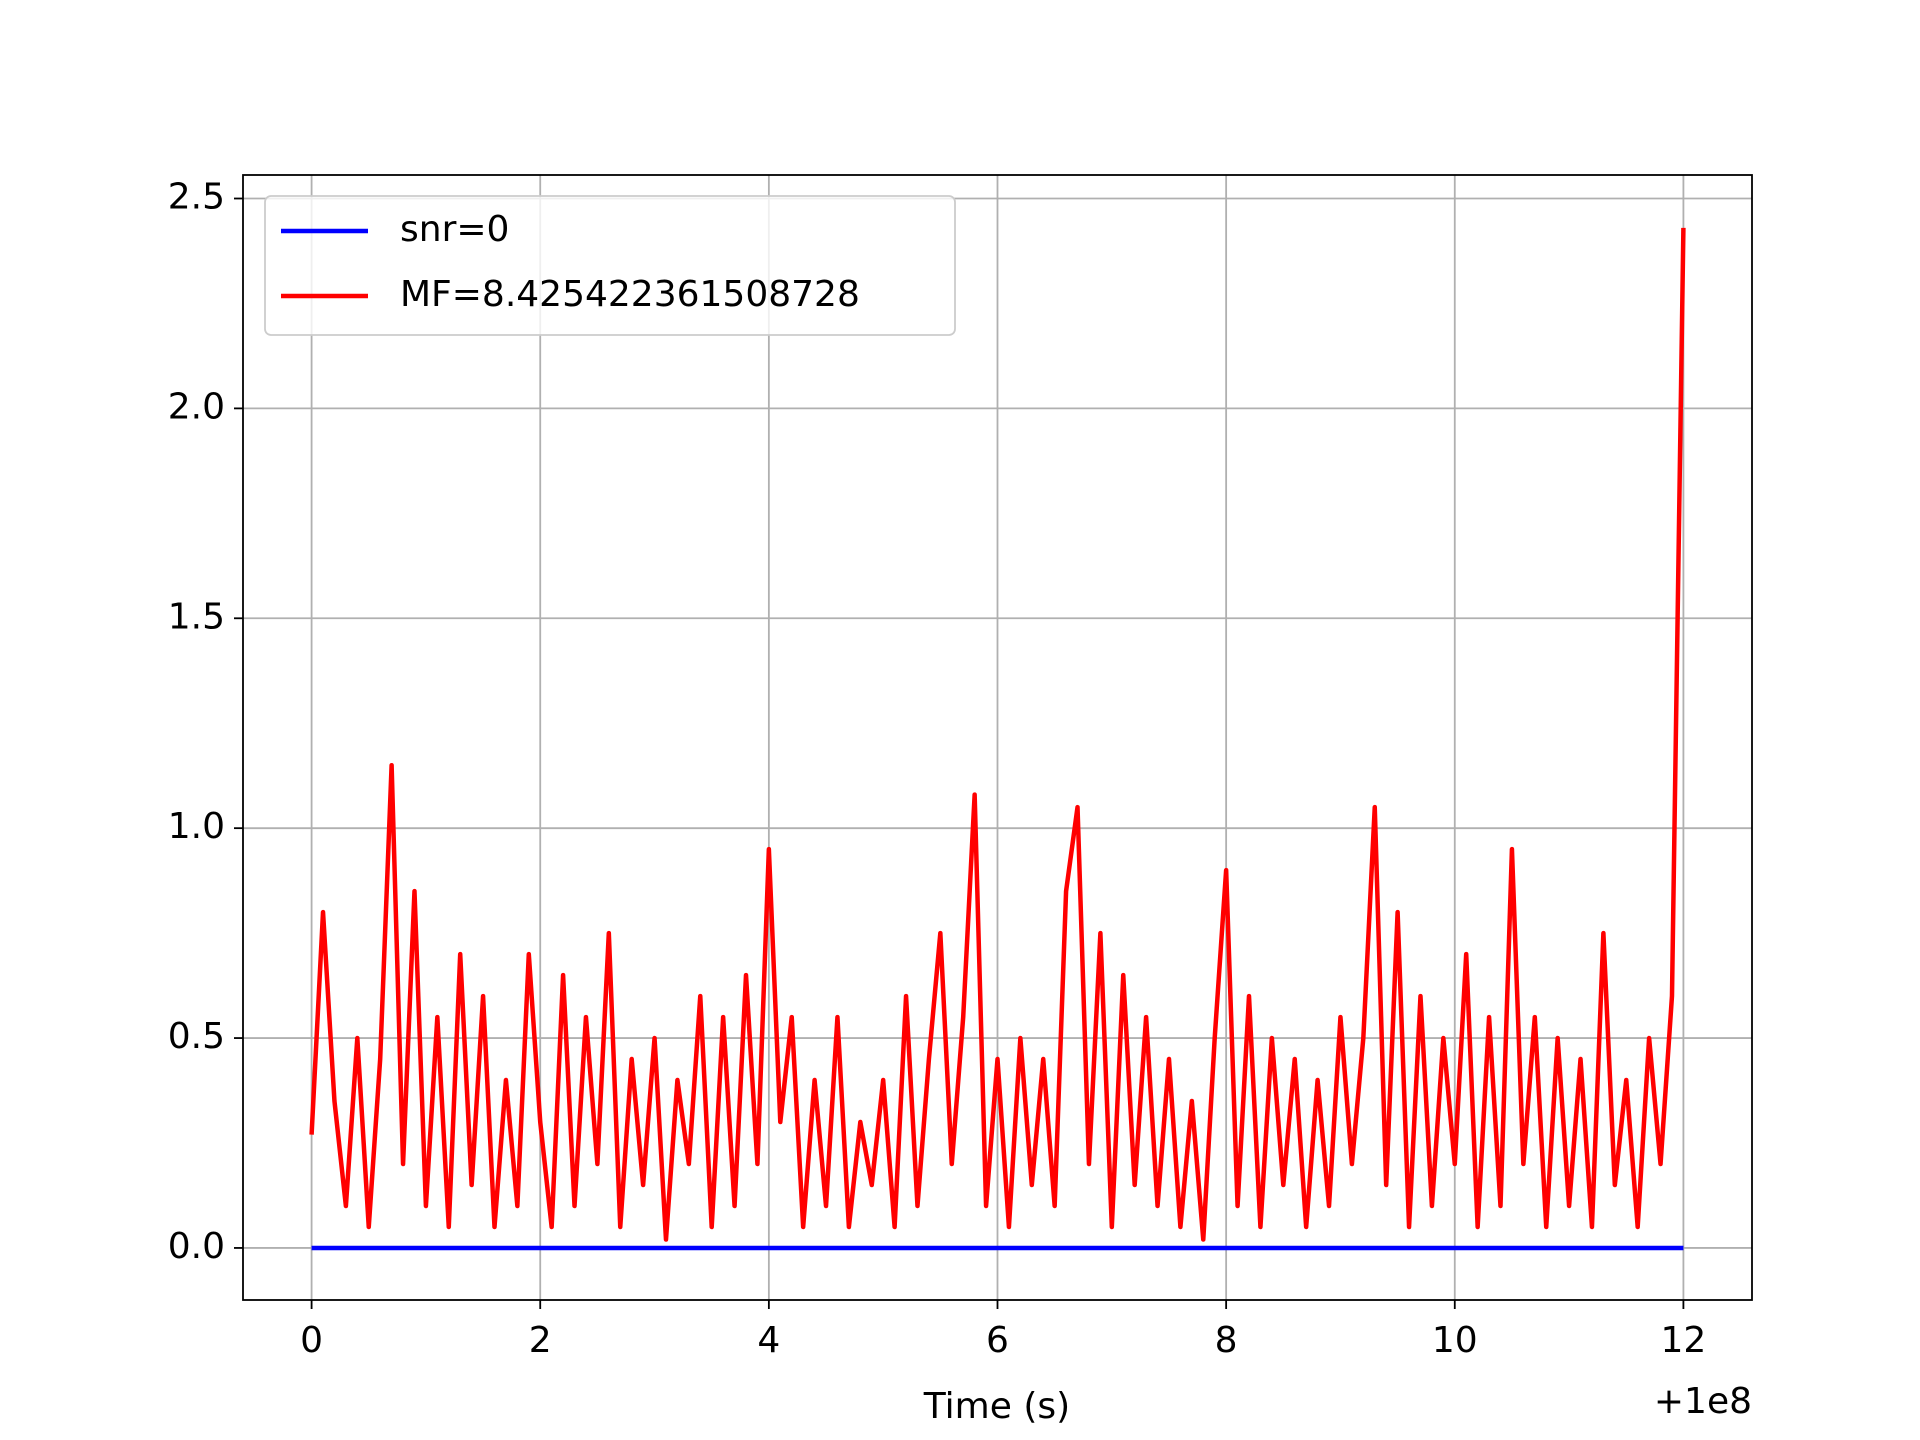  What do you see at coordinates (196, 197) in the screenshot?
I see `y-tick-label: 2.5` at bounding box center [196, 197].